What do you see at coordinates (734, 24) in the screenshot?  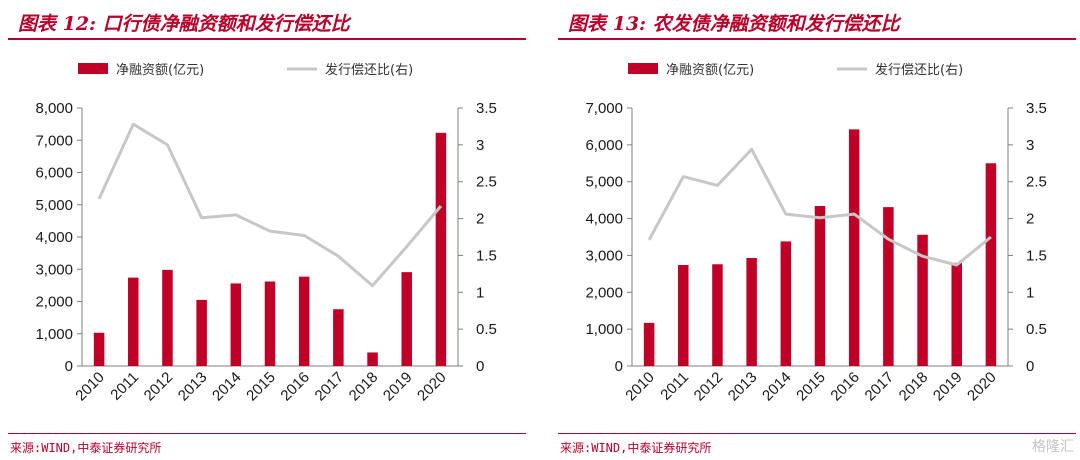 I see `chart-title: 图表 13: 农发债净融资额和发行偿还比` at bounding box center [734, 24].